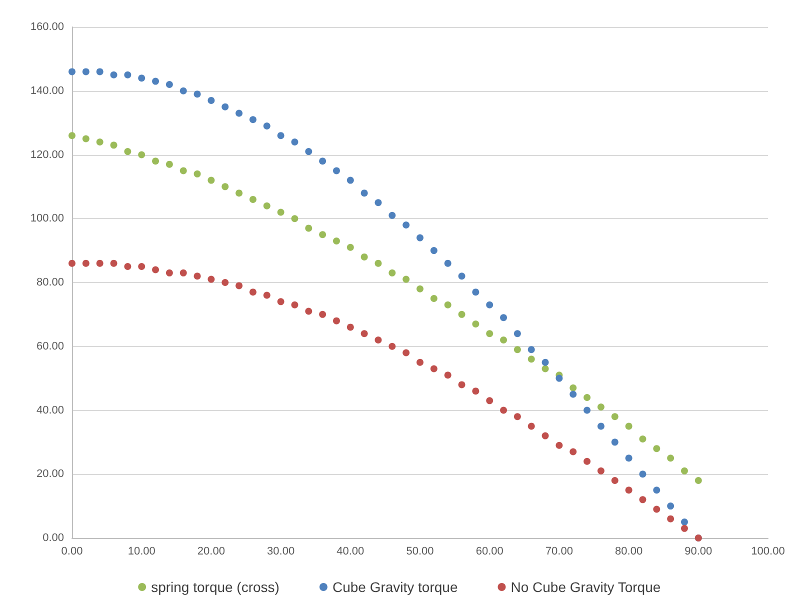  I want to click on y-tick-label: 80.00, so click(50, 282).